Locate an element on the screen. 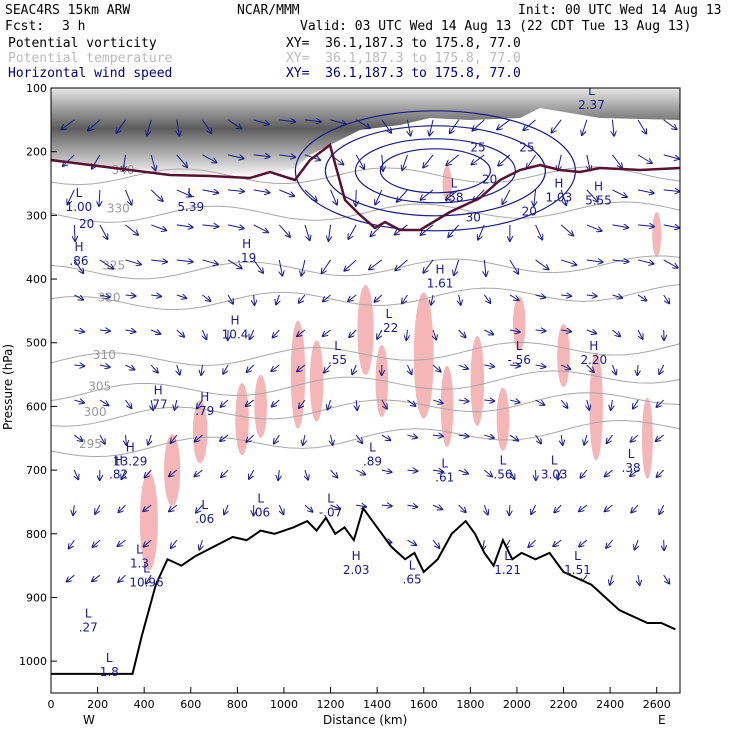 The width and height of the screenshot is (740, 740). x-tick-label: 1200 is located at coordinates (331, 704).